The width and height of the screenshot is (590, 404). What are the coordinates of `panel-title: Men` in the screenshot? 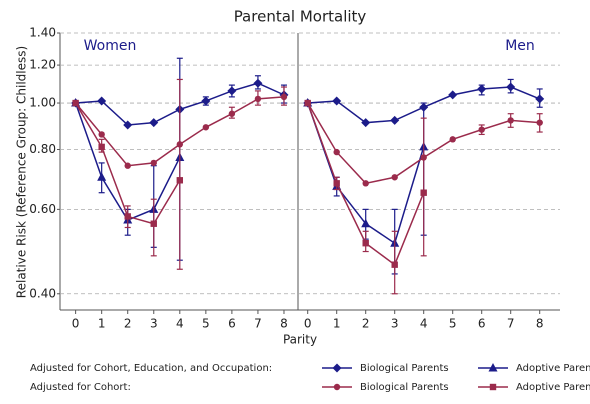 It's located at (520, 46).